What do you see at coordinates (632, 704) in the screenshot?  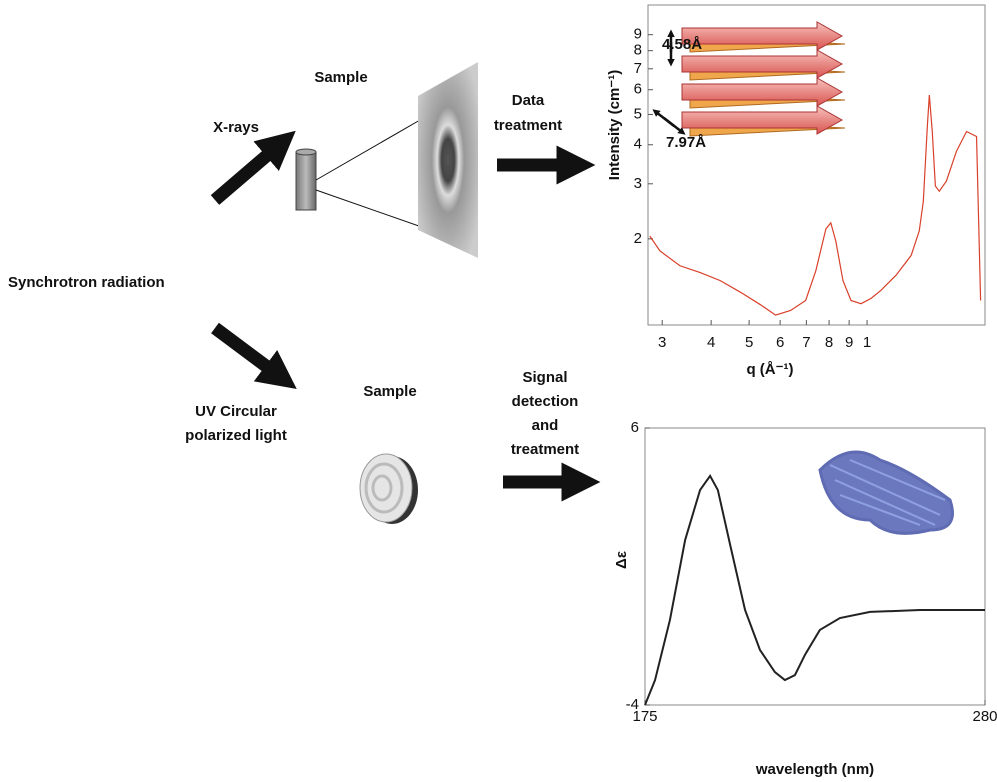 I see `y-tick-label: -4` at bounding box center [632, 704].